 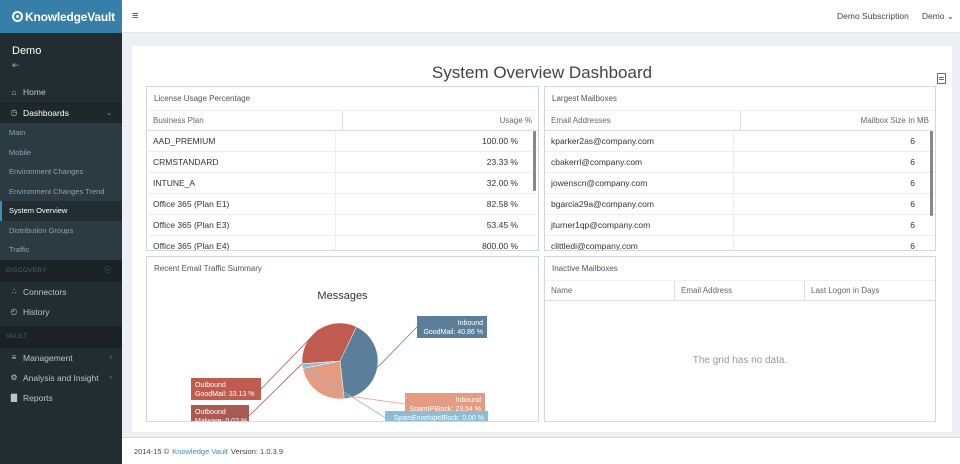 I want to click on sidebar-item-label: Connectors, so click(x=45, y=291).